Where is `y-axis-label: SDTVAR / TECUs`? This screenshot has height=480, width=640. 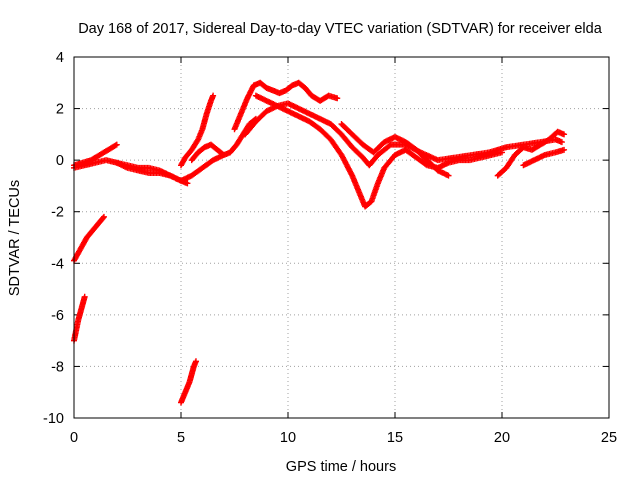 y-axis-label: SDTVAR / TECUs is located at coordinates (15, 238).